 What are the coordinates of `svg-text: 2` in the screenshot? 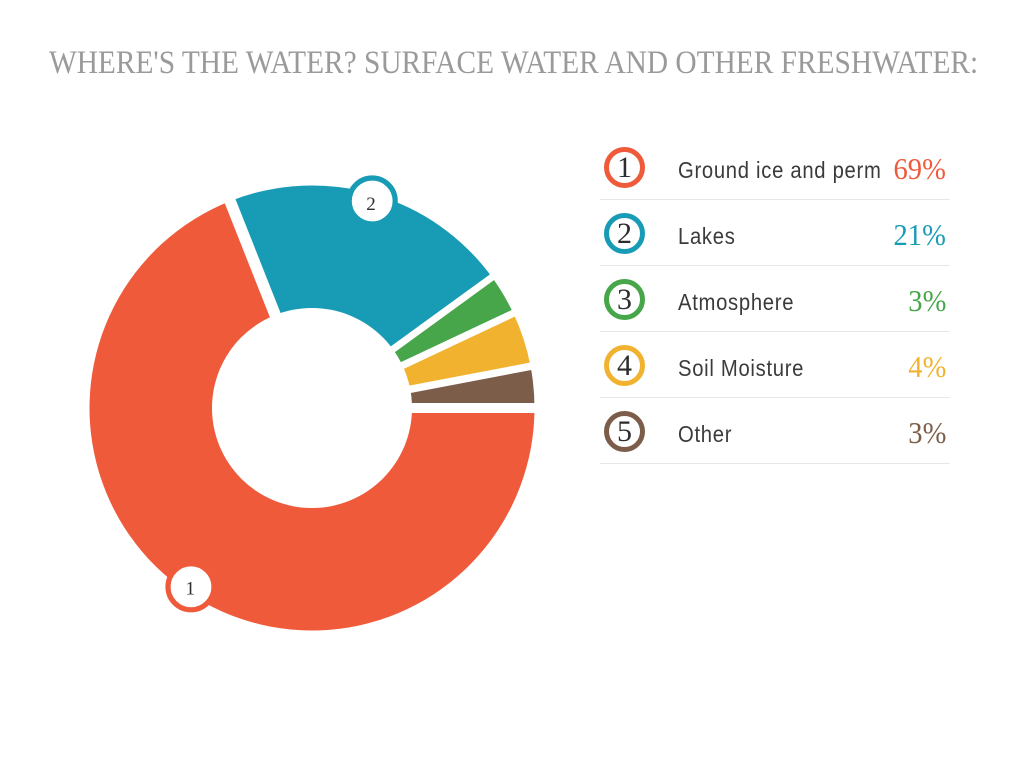 It's located at (371, 204).